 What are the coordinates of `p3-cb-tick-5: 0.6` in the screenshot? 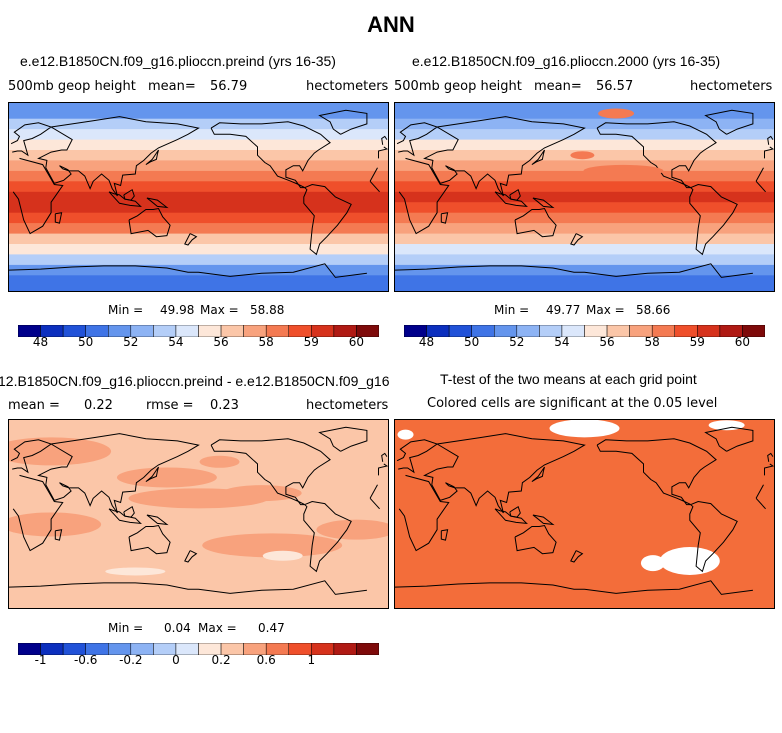 It's located at (266, 660).